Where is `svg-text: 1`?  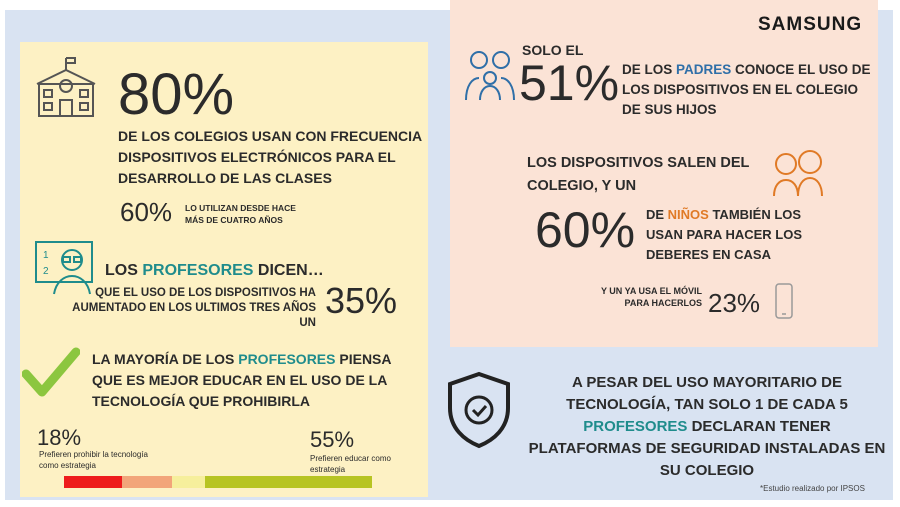
svg-text: 1 is located at coordinates (46, 255).